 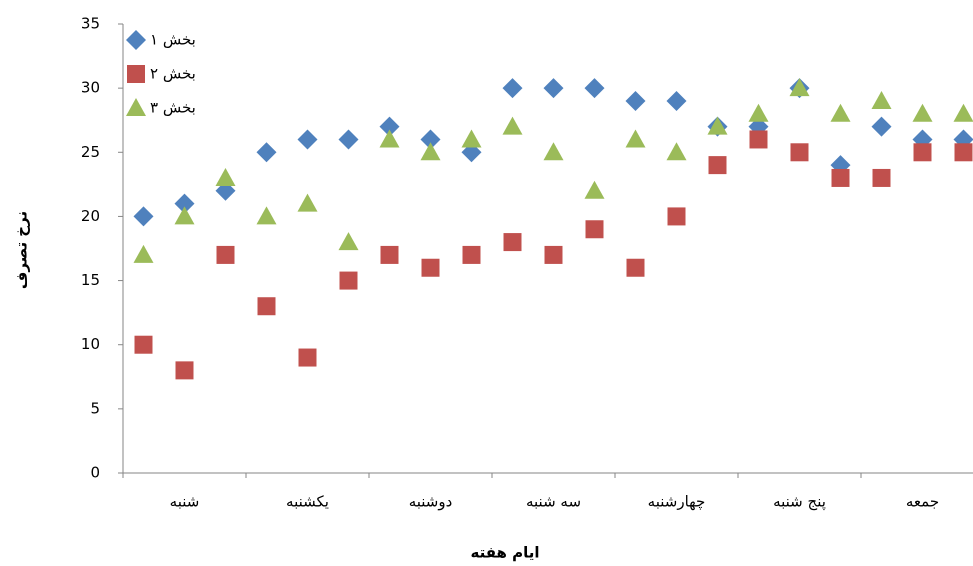 I want to click on y-tick-label: 15, so click(x=90, y=280).